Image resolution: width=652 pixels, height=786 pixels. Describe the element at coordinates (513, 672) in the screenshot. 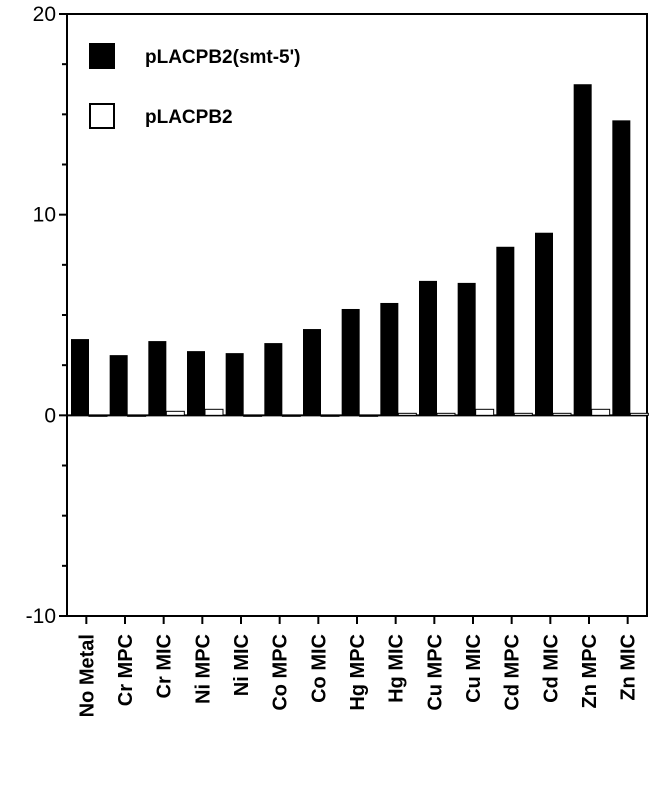

I see `x-category-label: Cd MPC` at that location.